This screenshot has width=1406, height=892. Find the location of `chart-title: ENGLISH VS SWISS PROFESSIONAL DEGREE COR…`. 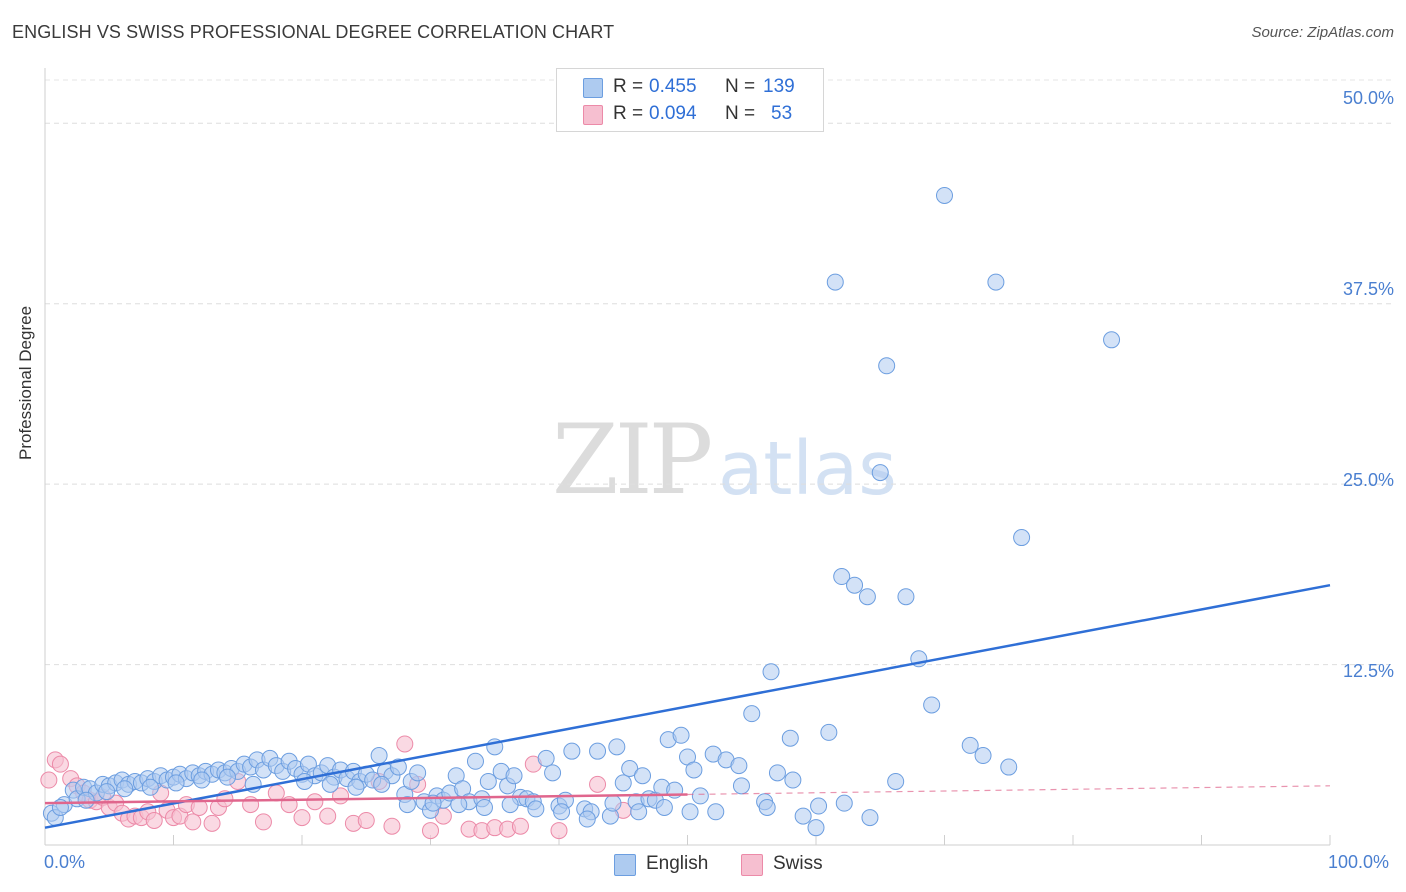

chart-title: ENGLISH VS SWISS PROFESSIONAL DEGREE COR… is located at coordinates (313, 32).